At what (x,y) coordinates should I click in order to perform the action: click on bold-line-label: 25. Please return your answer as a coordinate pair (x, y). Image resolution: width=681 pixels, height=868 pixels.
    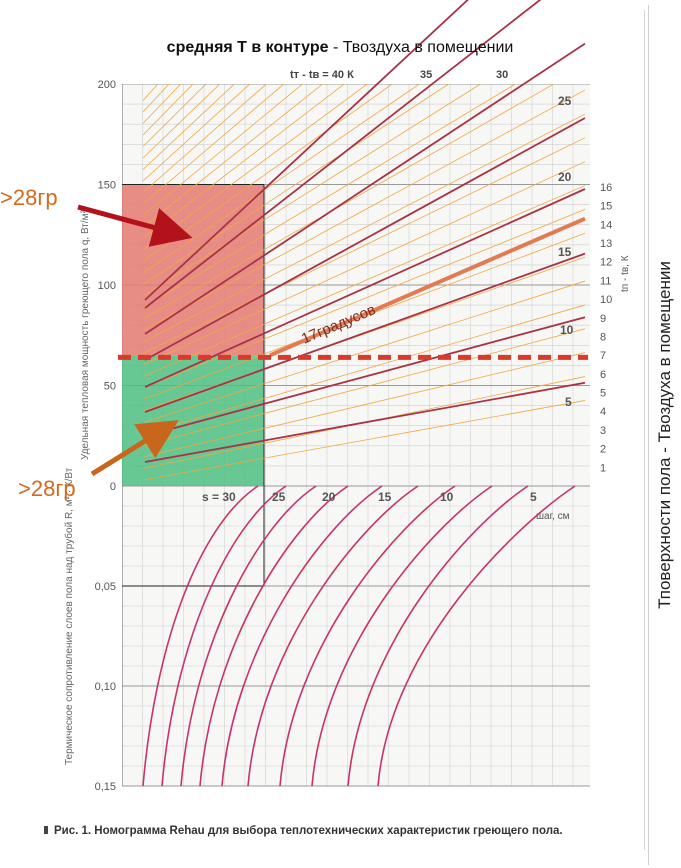
    Looking at the image, I should click on (565, 101).